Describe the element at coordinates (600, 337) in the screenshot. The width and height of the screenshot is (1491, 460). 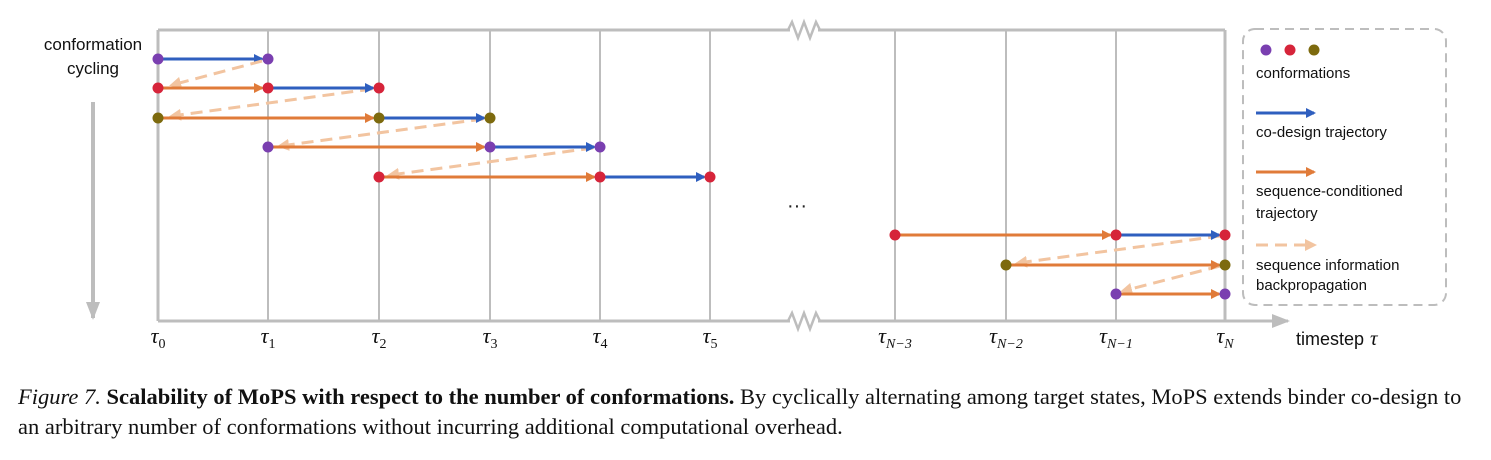
I see `tick-label: τ4` at that location.